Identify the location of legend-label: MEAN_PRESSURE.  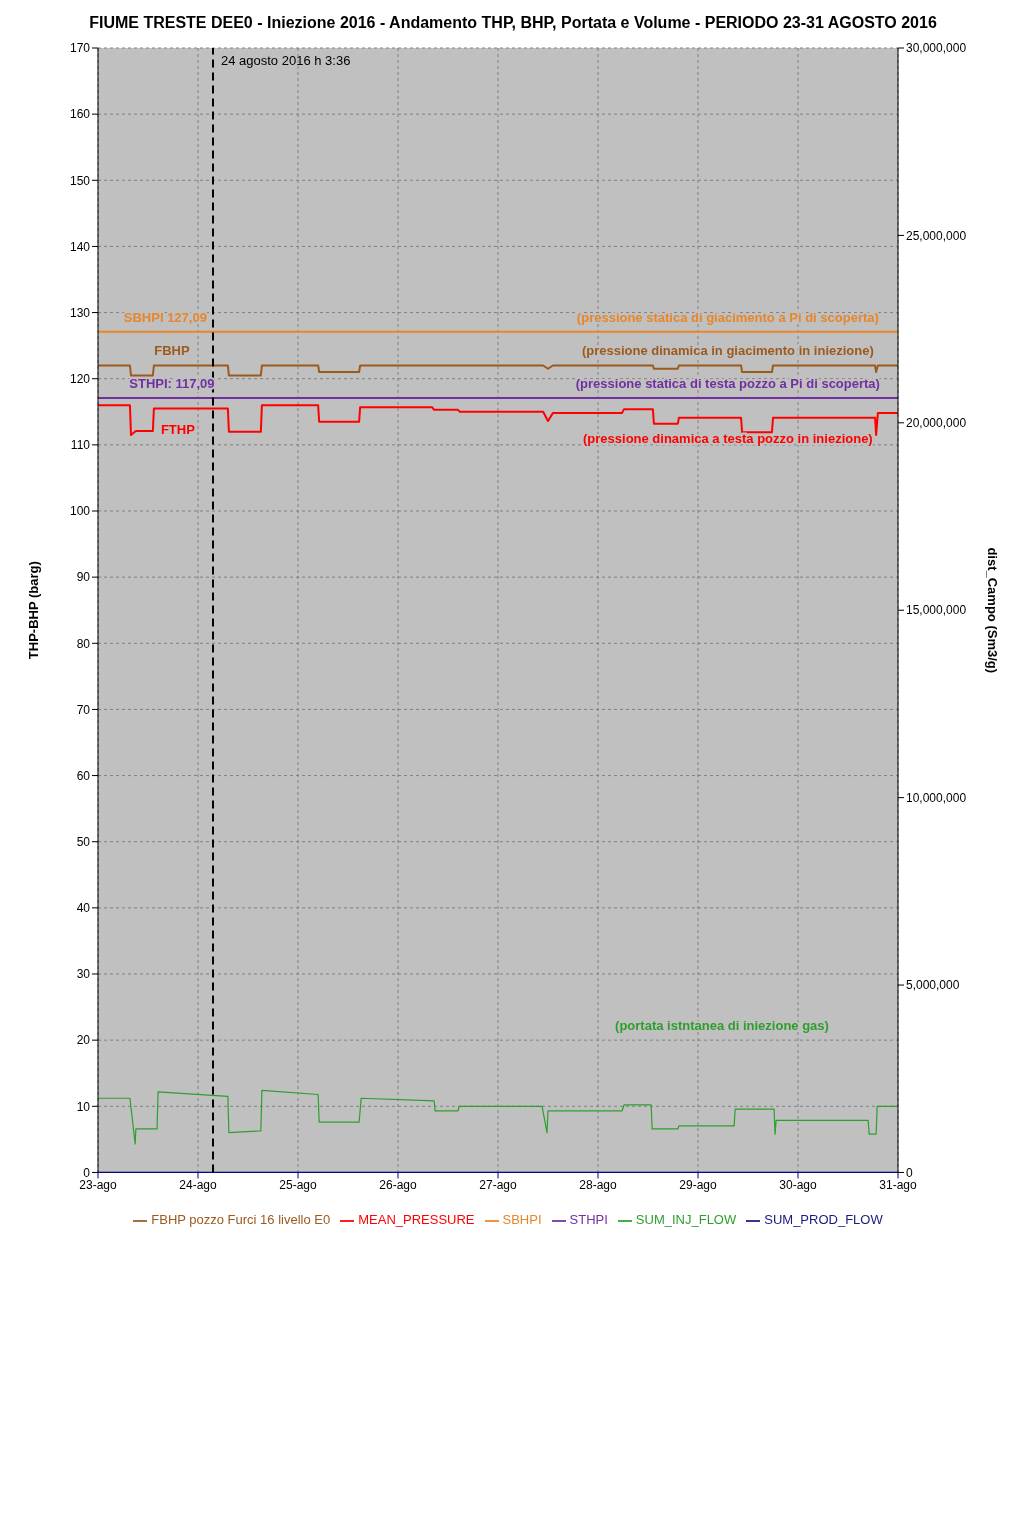
(416, 1220).